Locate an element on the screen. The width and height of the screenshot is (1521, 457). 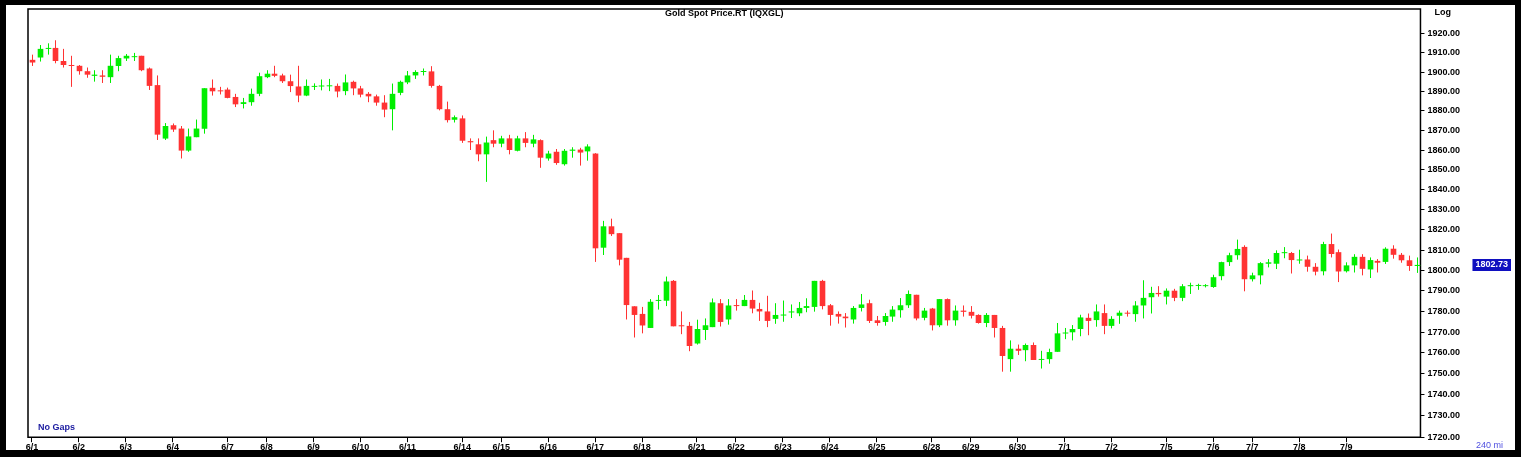
x-tick-label: 6/2 is located at coordinates (79, 447).